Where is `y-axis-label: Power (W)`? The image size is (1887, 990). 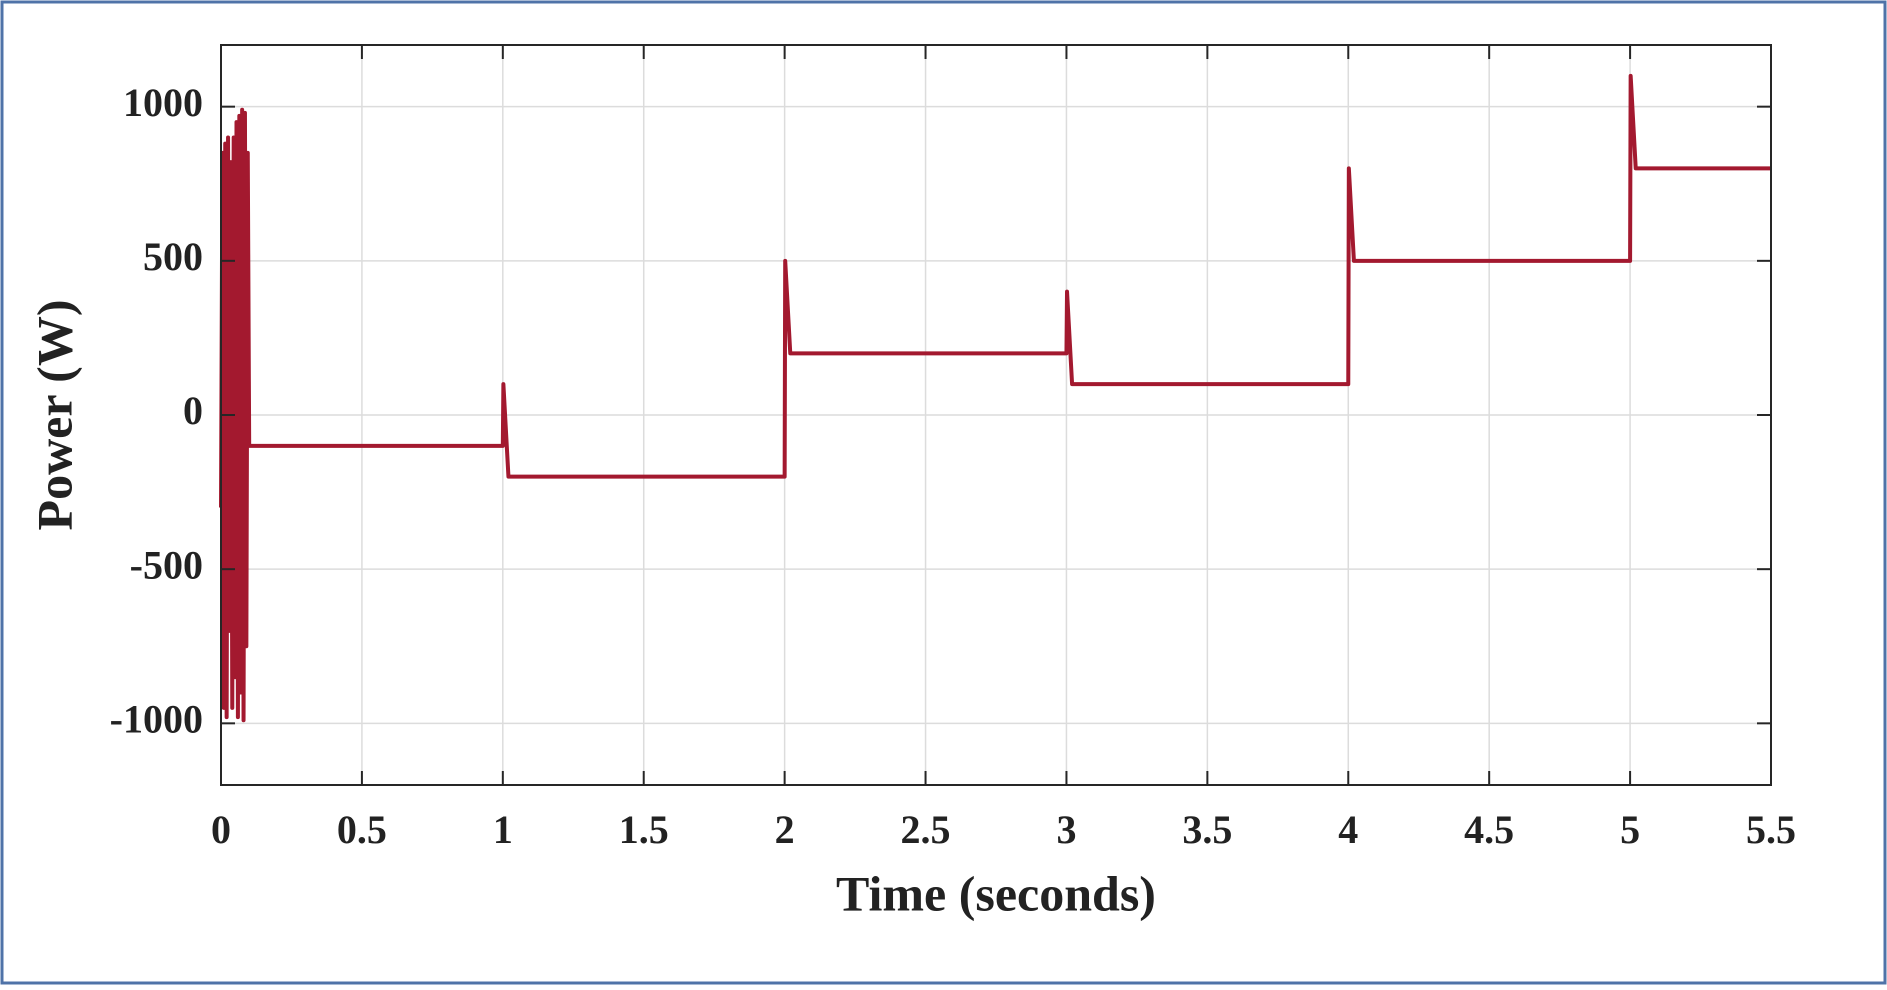
y-axis-label: Power (W) is located at coordinates (54, 415).